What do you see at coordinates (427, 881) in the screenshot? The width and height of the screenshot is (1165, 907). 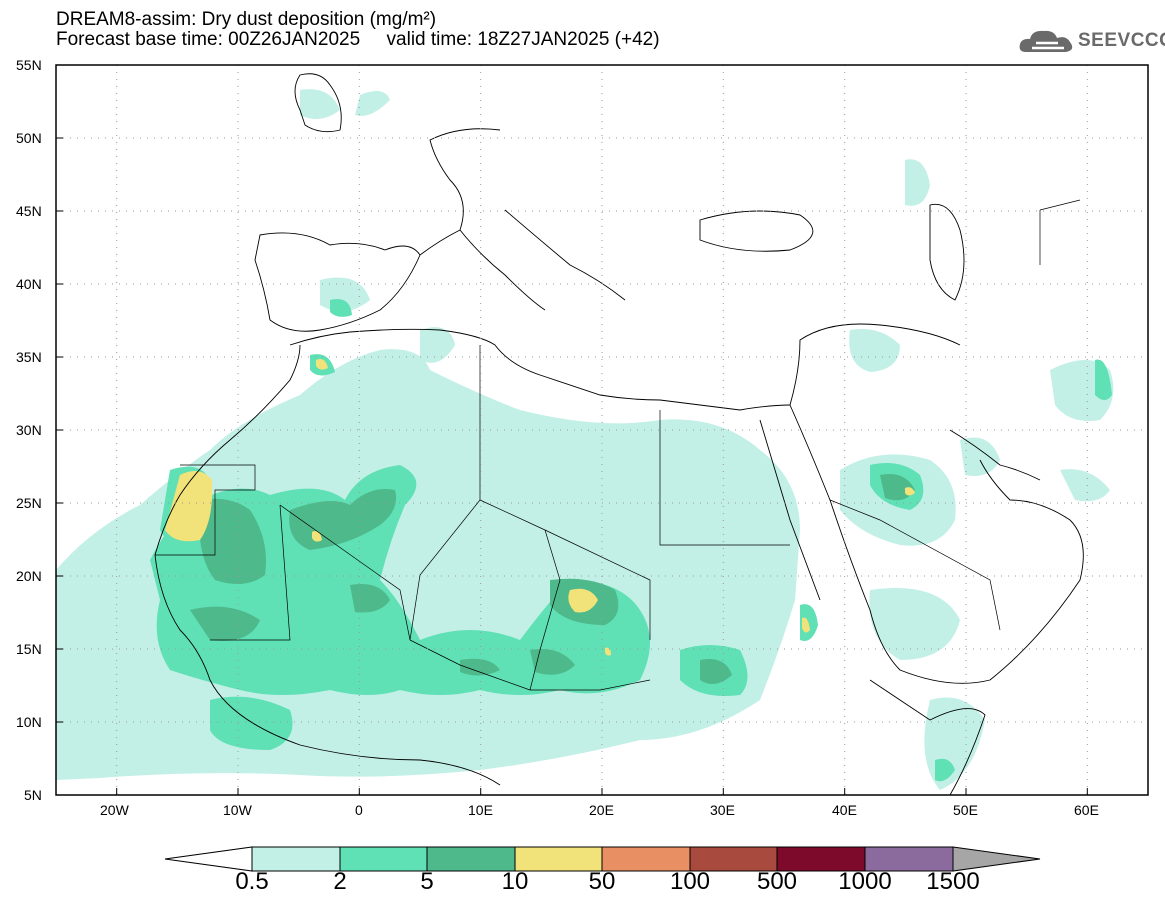 I see `colorbar-label: 5` at bounding box center [427, 881].